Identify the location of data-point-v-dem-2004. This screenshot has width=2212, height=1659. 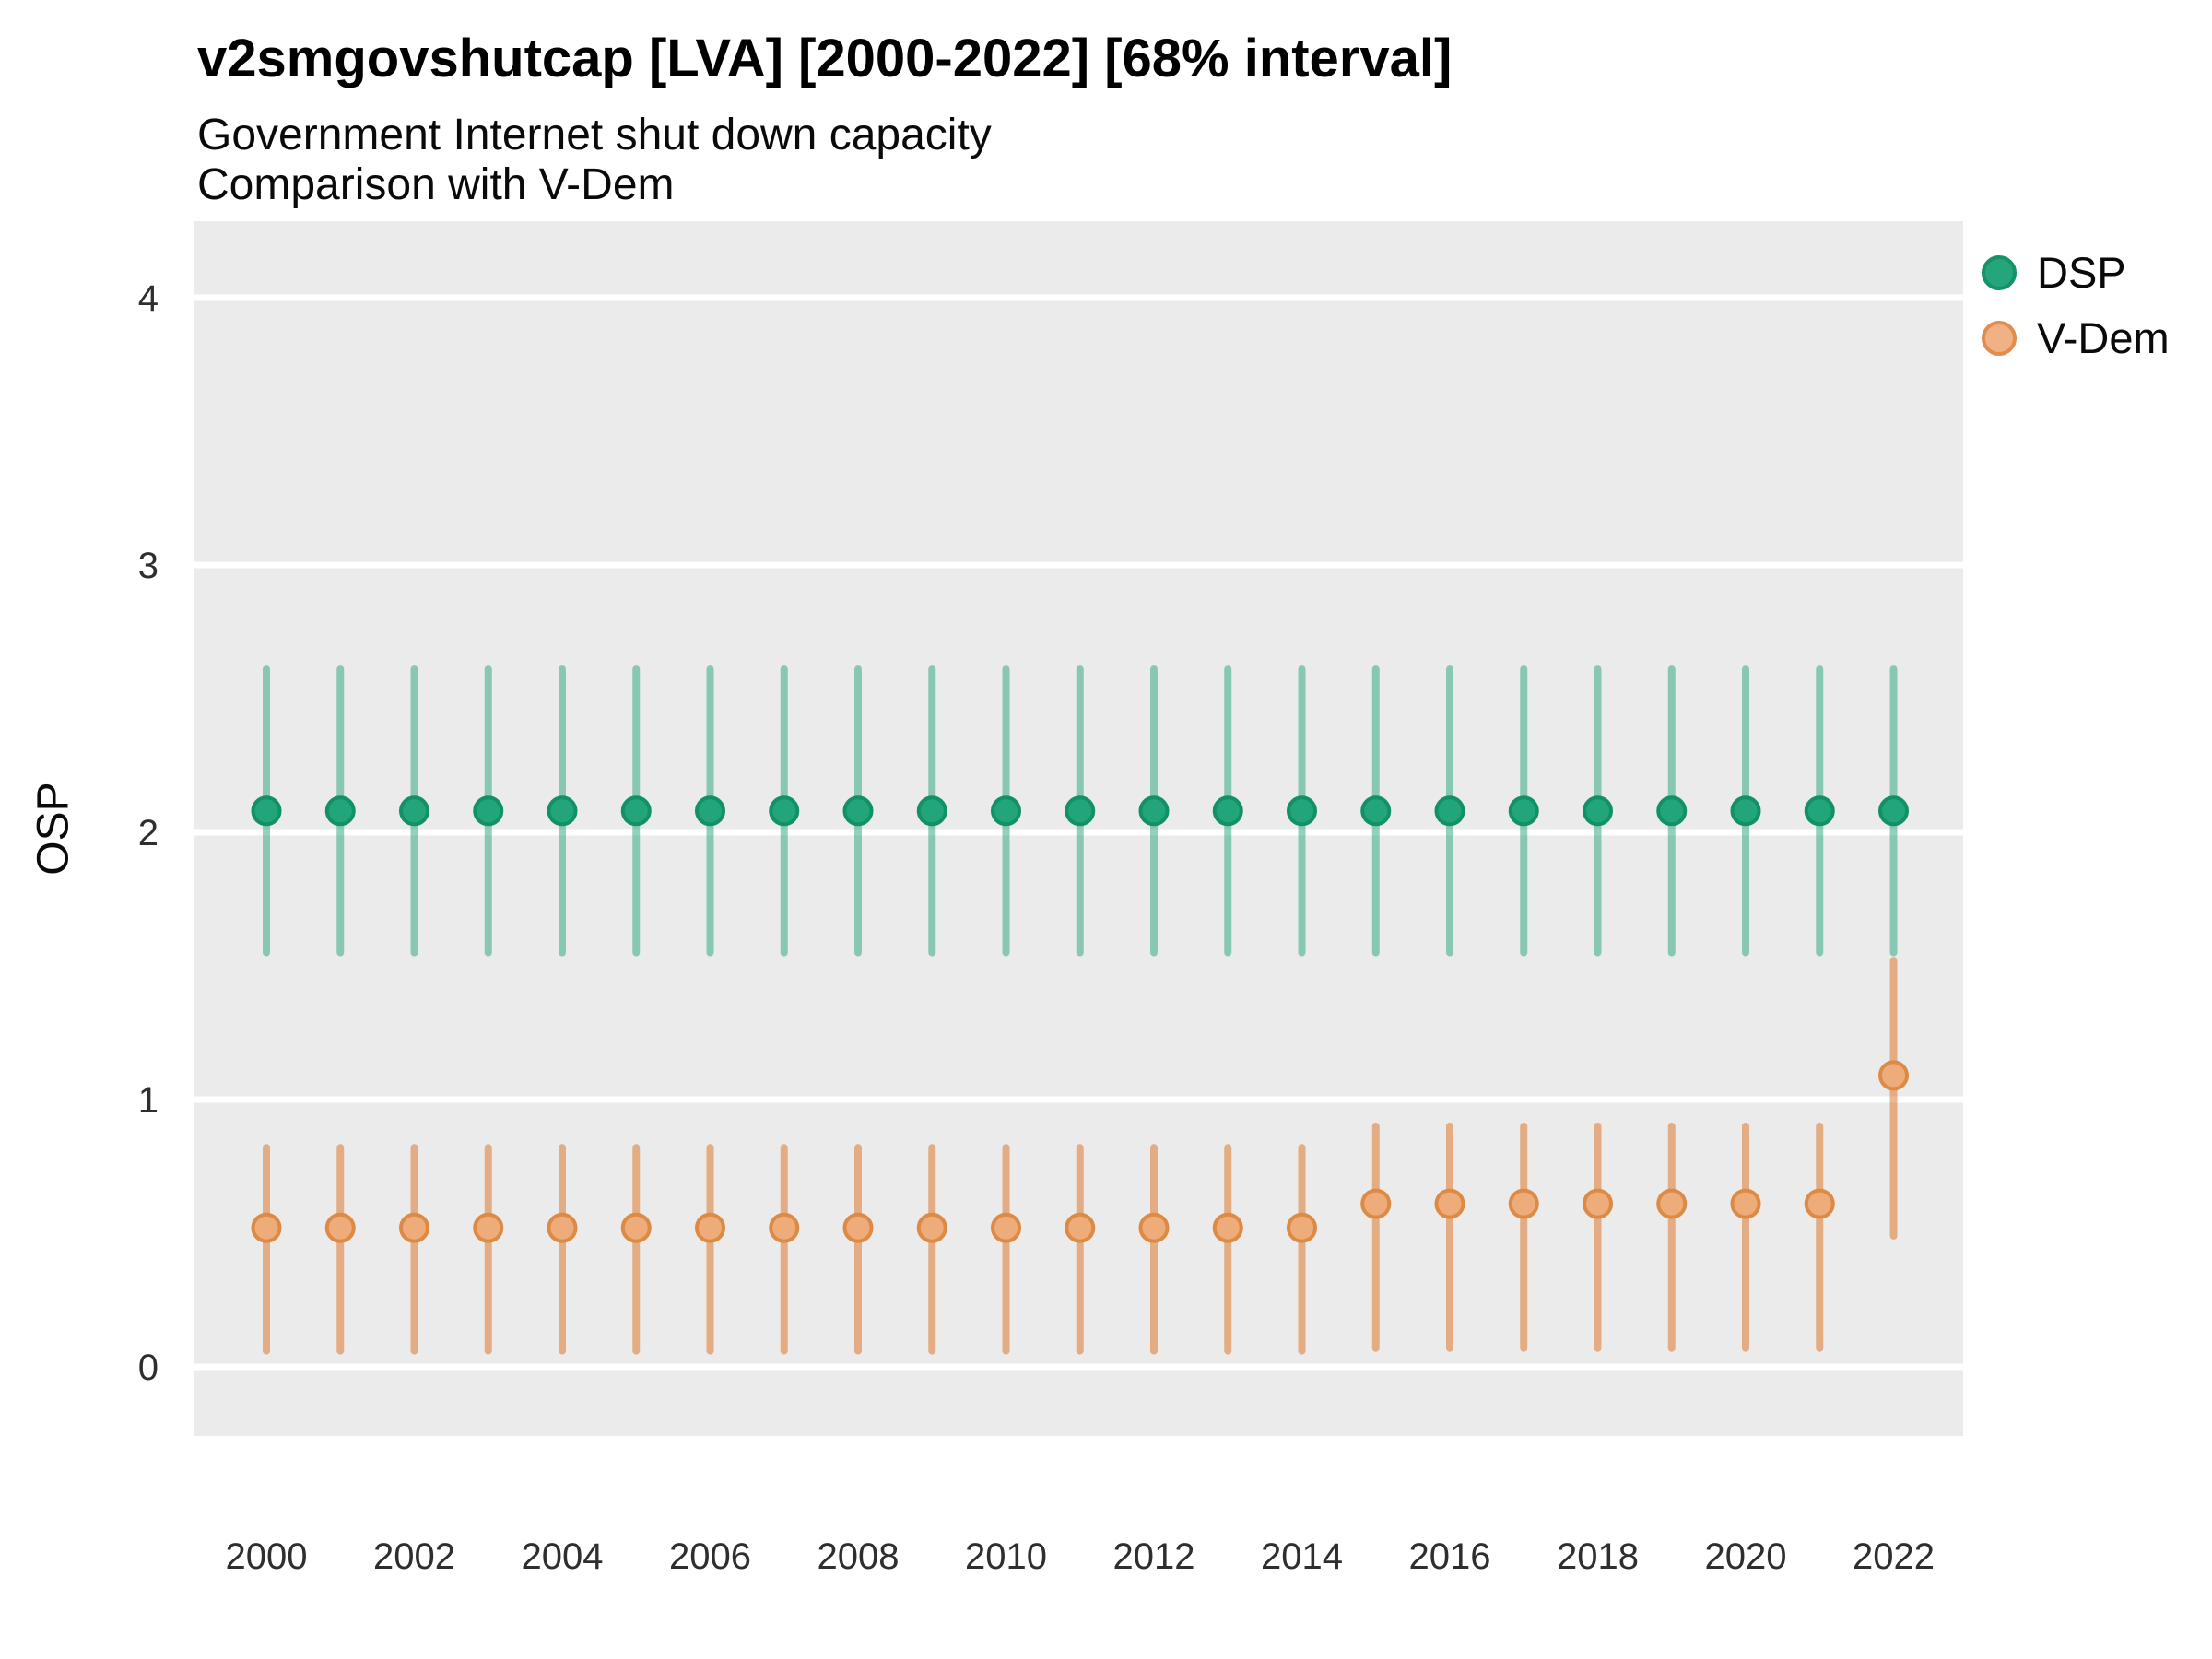
(562, 1227).